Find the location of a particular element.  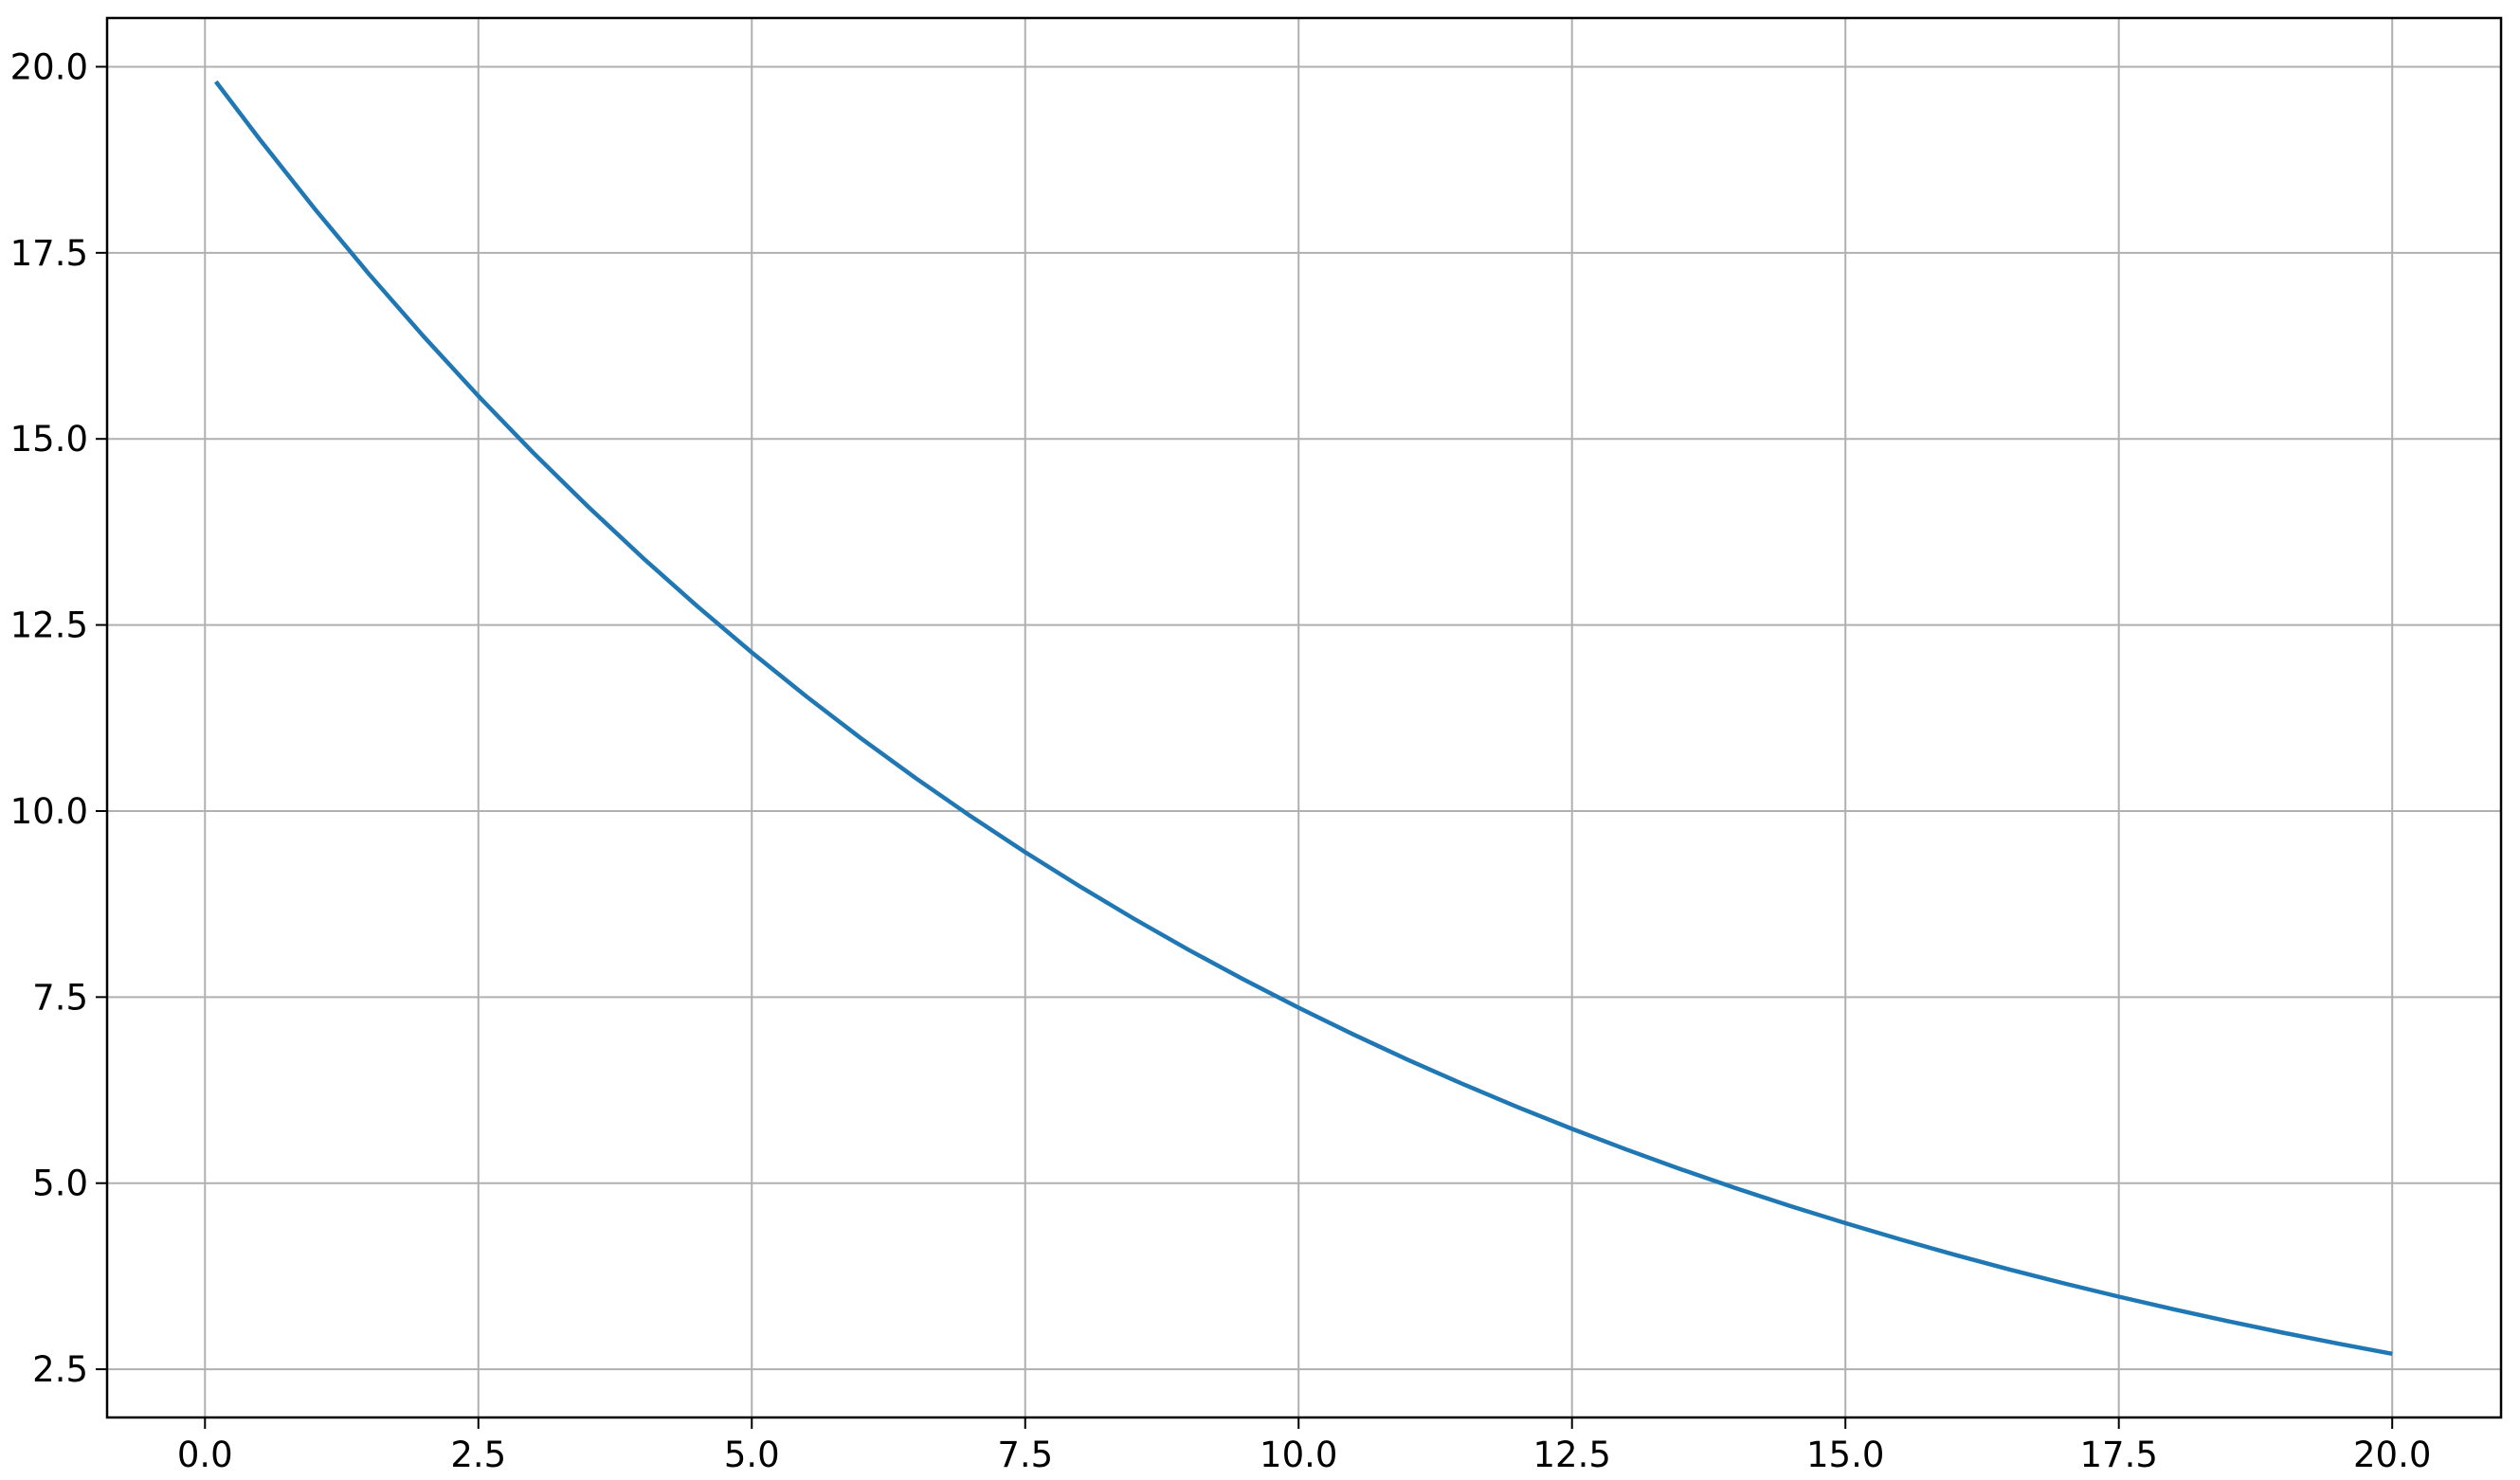

x-tick-label: 0.0 is located at coordinates (205, 1455).